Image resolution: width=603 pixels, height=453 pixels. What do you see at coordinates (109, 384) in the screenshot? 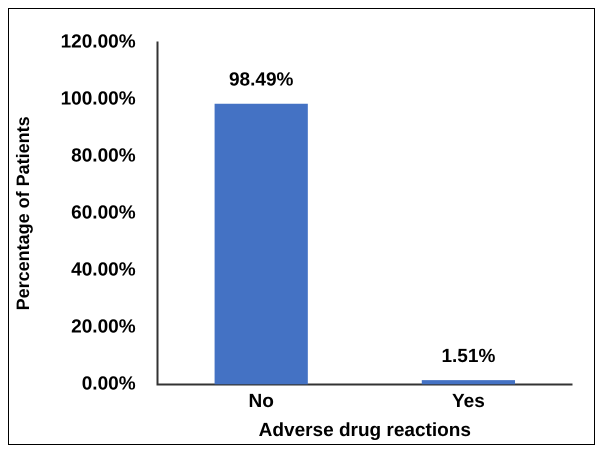
I see `y-tick-label: 0.00%` at bounding box center [109, 384].